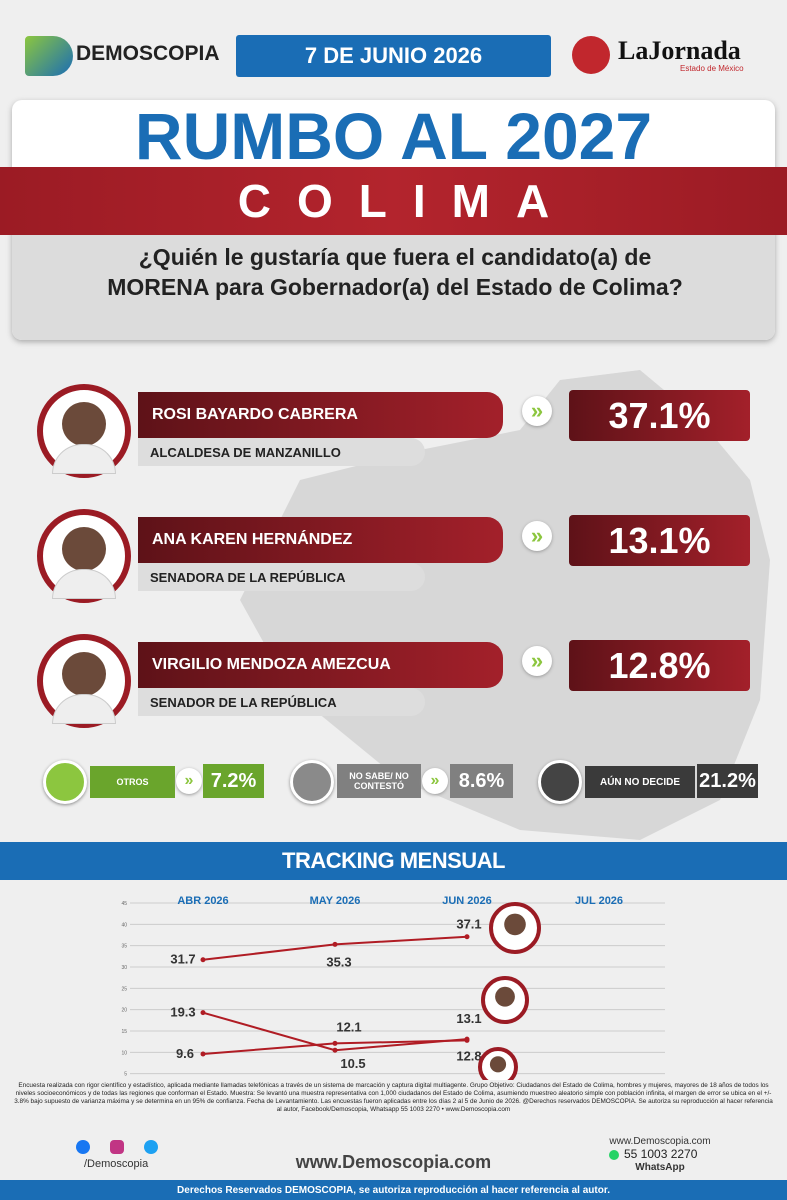 The width and height of the screenshot is (787, 1200). What do you see at coordinates (659, 415) in the screenshot?
I see `candidate-result: 37.1%` at bounding box center [659, 415].